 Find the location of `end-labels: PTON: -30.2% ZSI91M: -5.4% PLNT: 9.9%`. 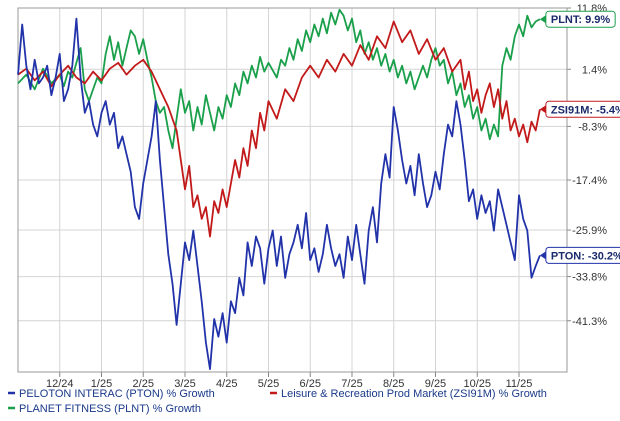

end-labels: PTON: -30.2% ZSI91M: -5.4% PLNT: 9.9% is located at coordinates (579, 137).